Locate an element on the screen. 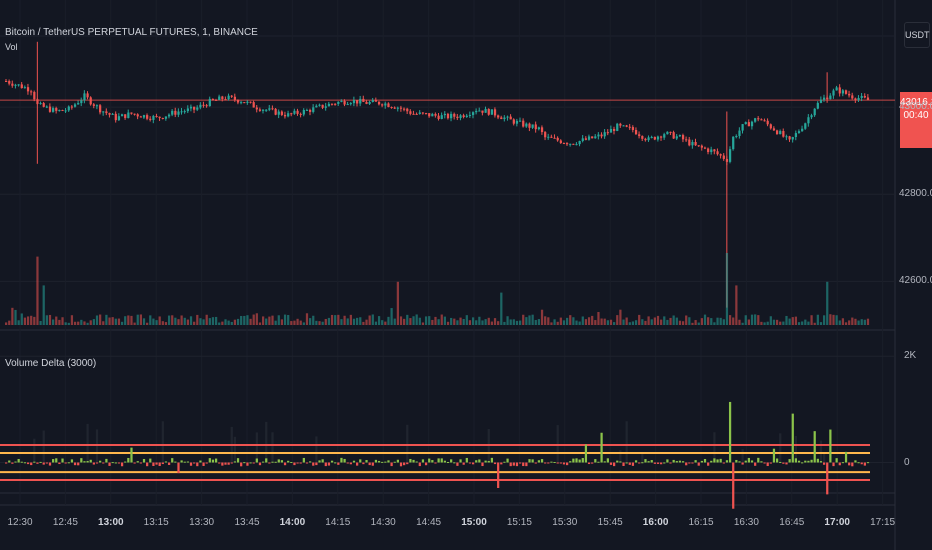 Image resolution: width=932 pixels, height=550 pixels. indicator-title: Volume Delta (3000) is located at coordinates (51, 363).